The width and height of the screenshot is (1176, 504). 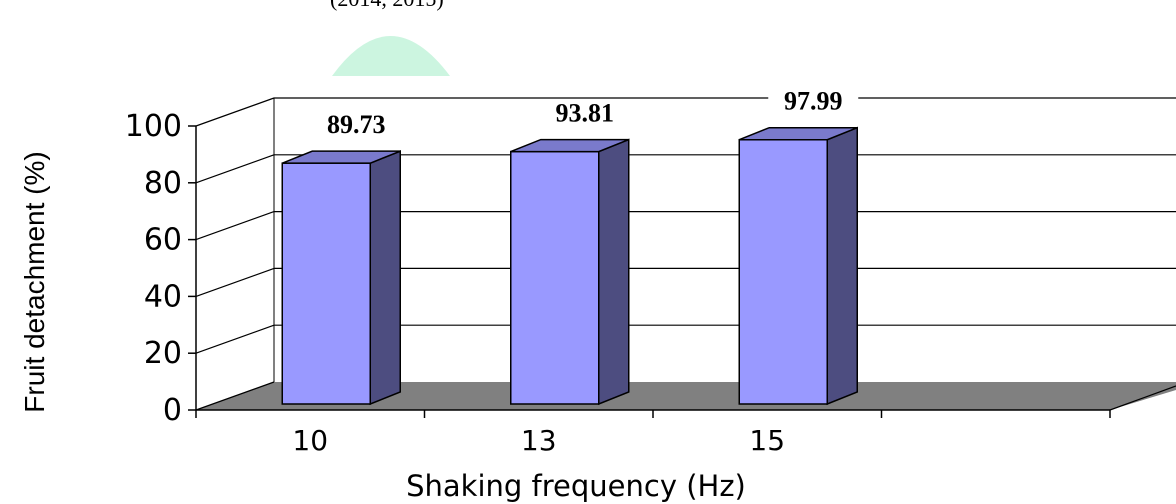 What do you see at coordinates (163, 353) in the screenshot?
I see `y-tick-label-20: 20` at bounding box center [163, 353].